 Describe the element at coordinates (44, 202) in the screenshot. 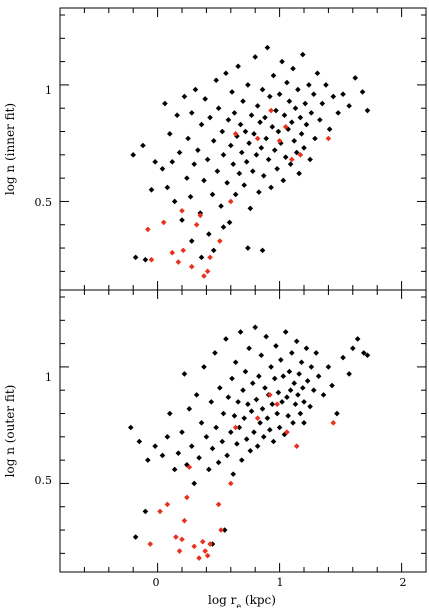

I see `top-ytick-label-0.5: 0.5` at that location.